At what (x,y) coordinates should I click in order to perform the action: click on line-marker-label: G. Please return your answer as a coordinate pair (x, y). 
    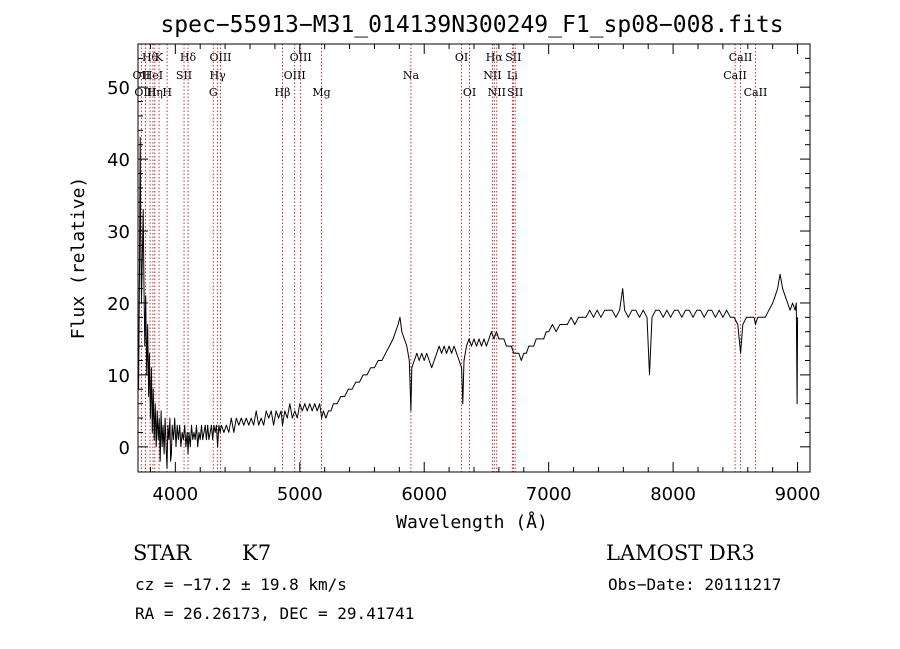
    Looking at the image, I should click on (213, 92).